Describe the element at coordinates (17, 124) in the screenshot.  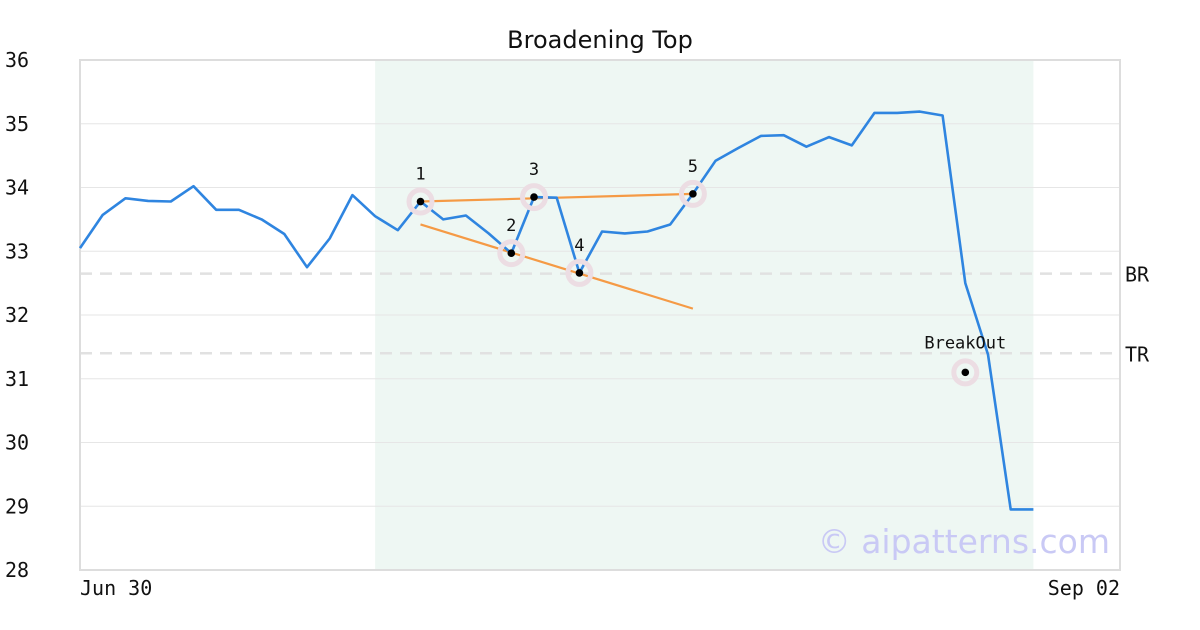
I see `y-tick-label: 35` at that location.